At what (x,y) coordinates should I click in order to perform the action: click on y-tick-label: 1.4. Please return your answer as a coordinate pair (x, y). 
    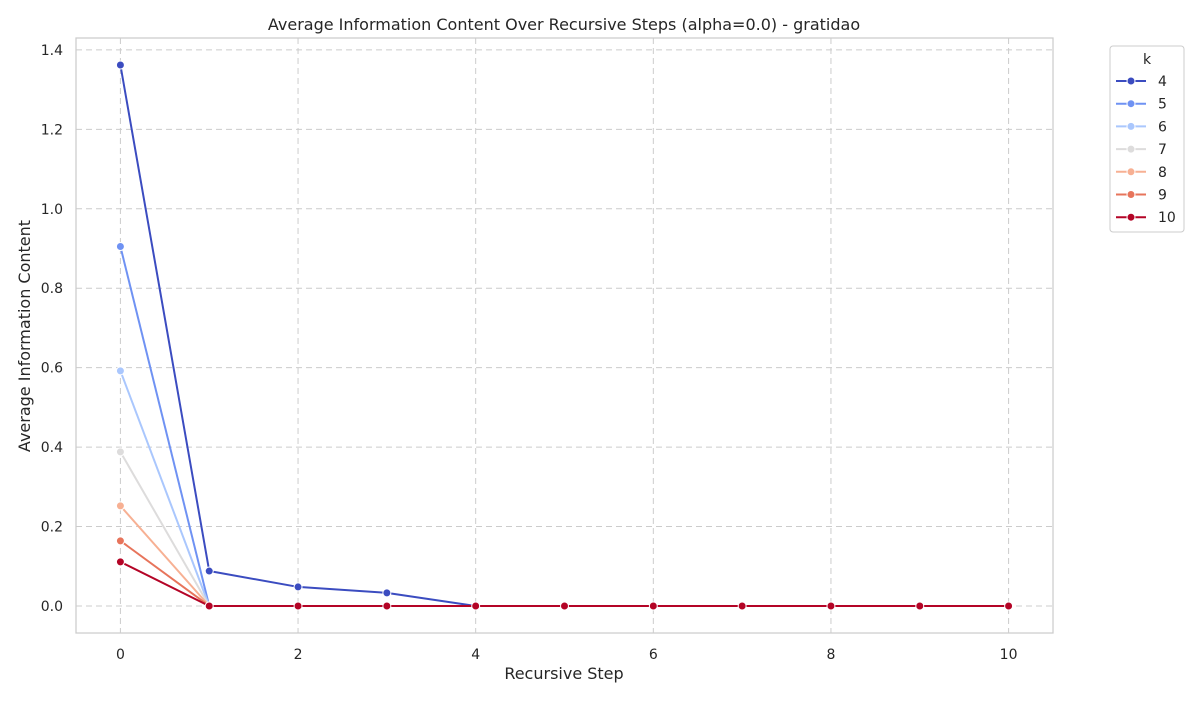
    Looking at the image, I should click on (52, 51).